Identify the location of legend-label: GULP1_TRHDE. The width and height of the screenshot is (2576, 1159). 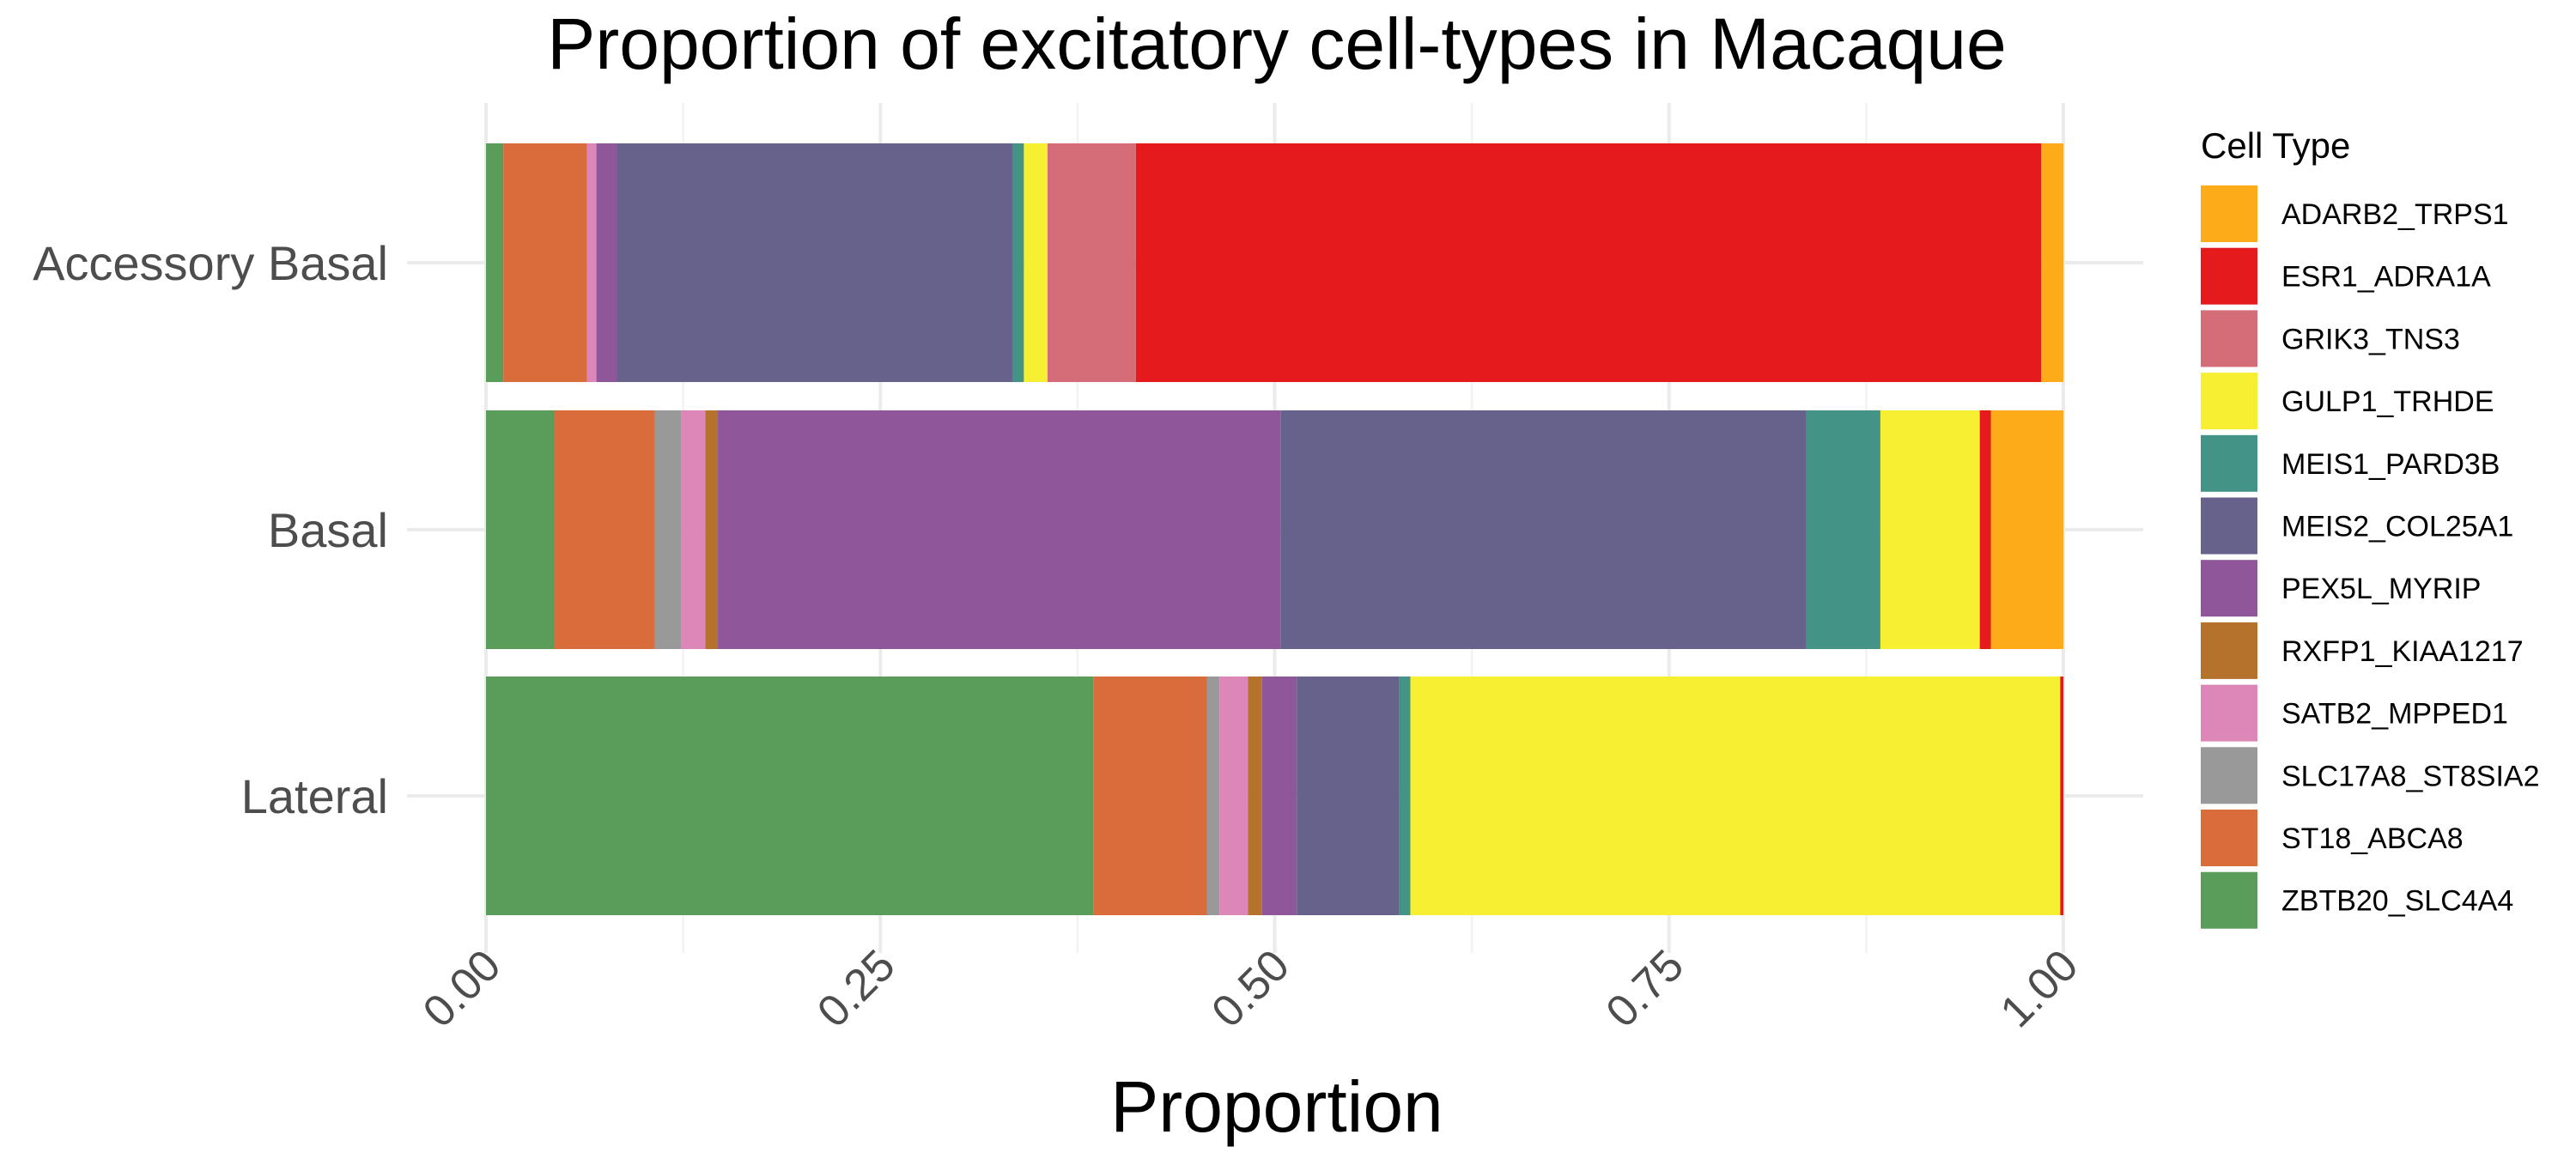
(2387, 401).